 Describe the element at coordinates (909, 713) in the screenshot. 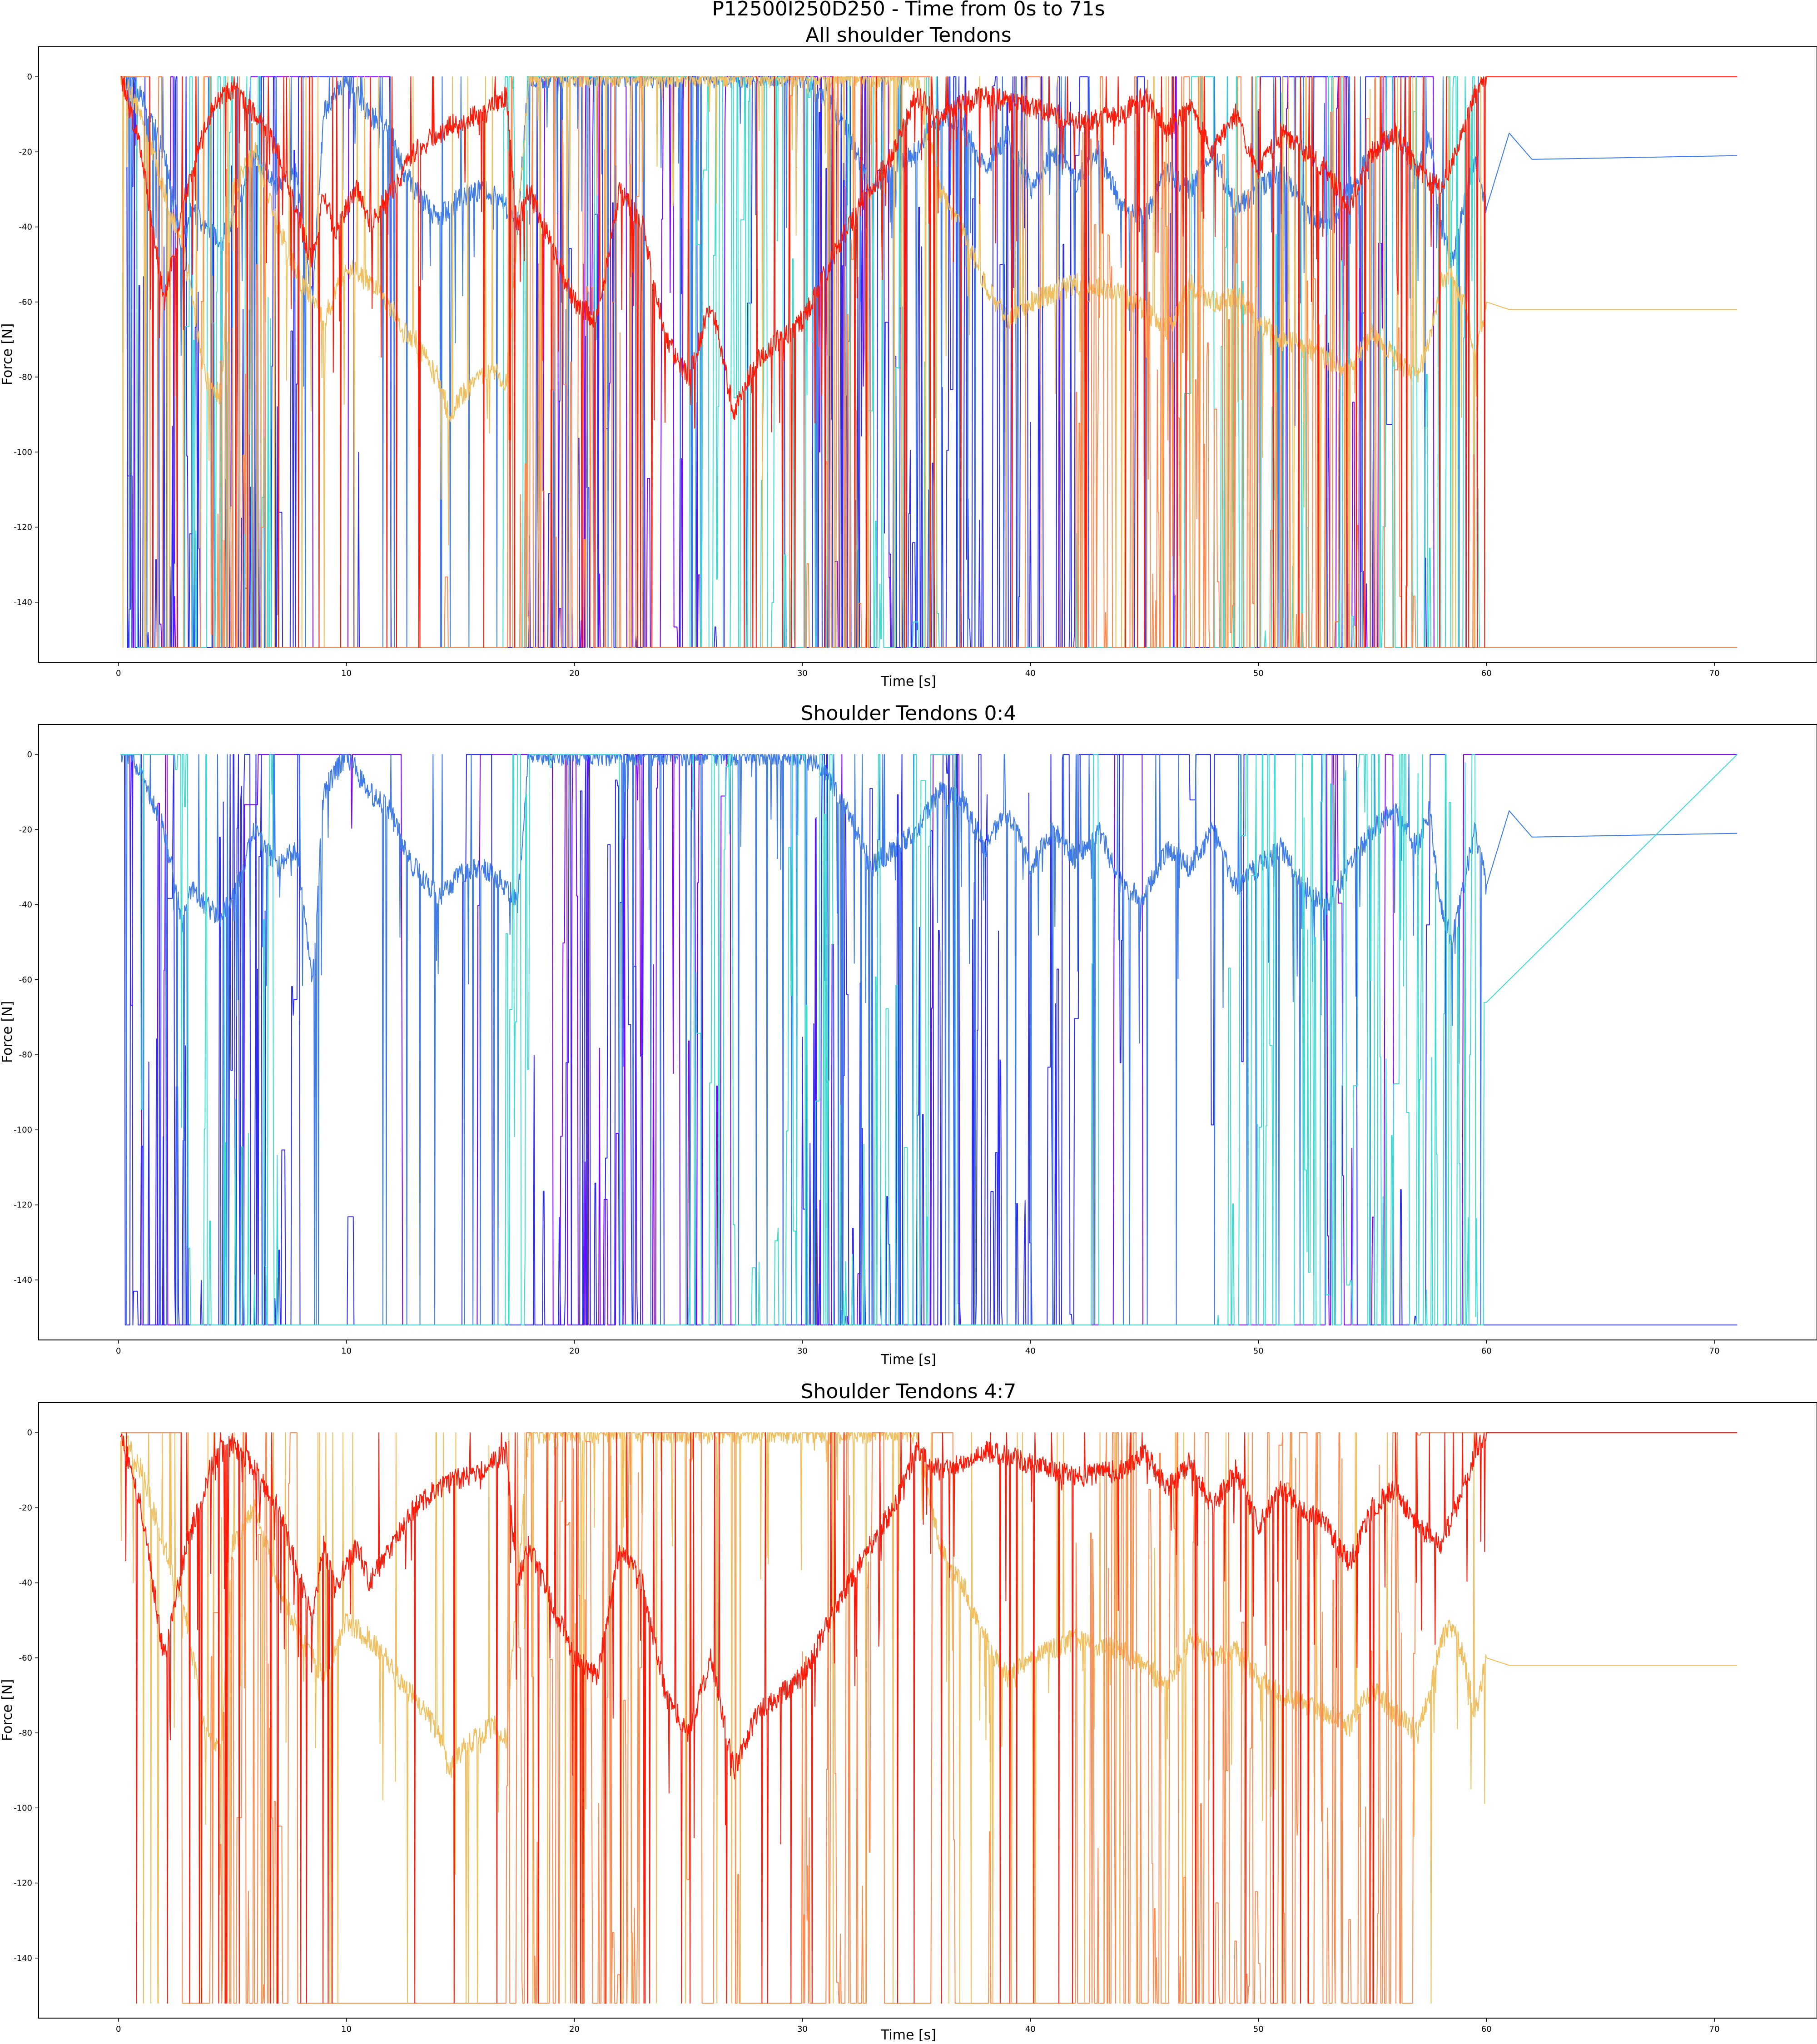

I see `chart-title: Shoulder Tendons 0:4` at that location.